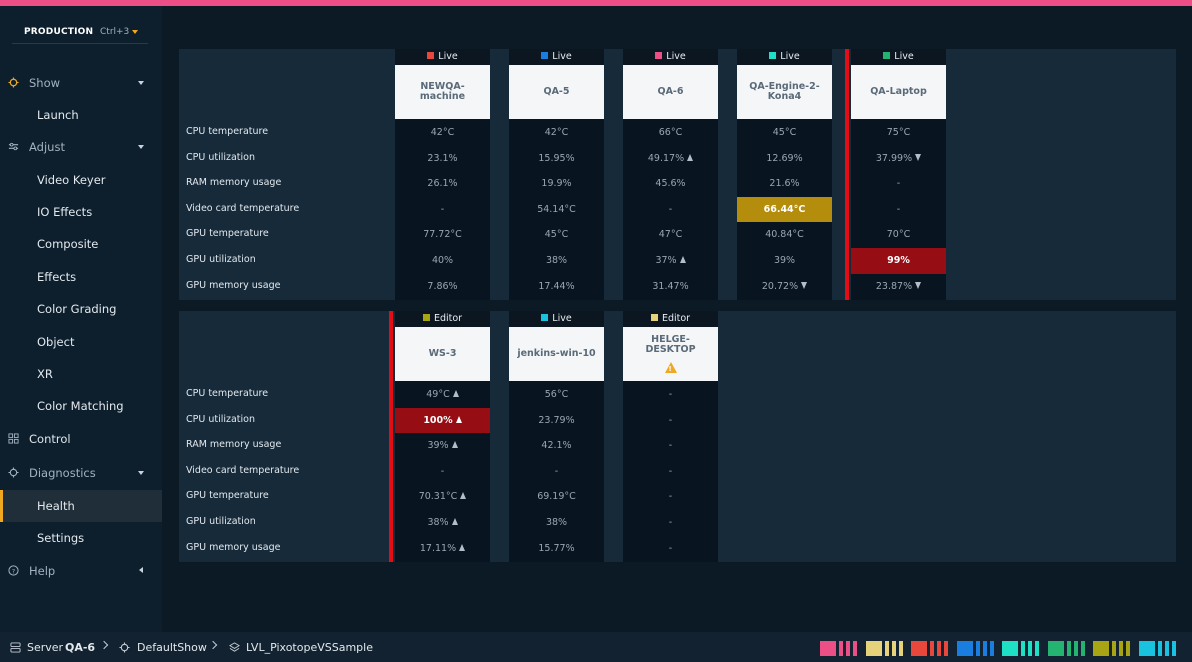  I want to click on sidebar-item-label: Object, so click(56, 342).